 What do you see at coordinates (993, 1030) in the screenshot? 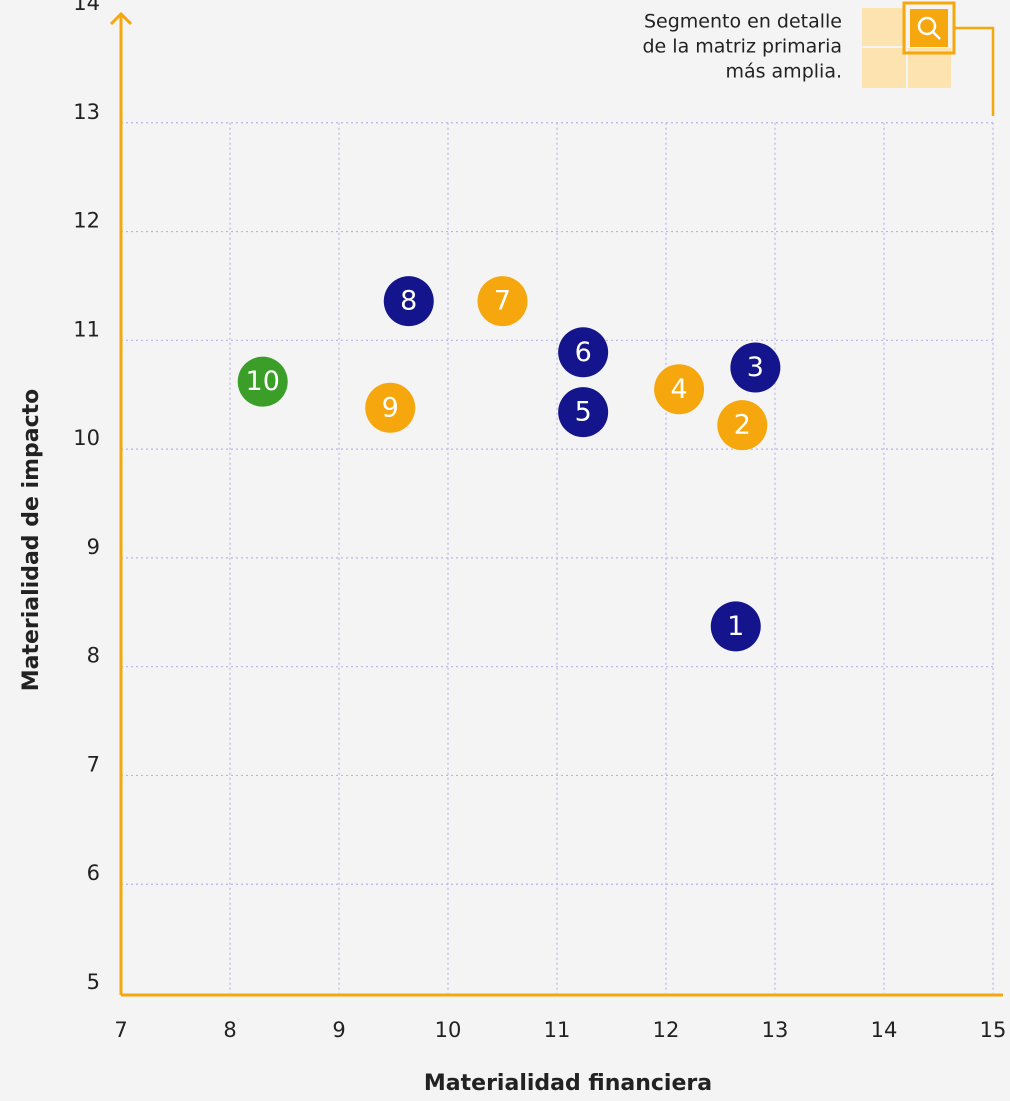
I see `x-tick-label: 15` at bounding box center [993, 1030].